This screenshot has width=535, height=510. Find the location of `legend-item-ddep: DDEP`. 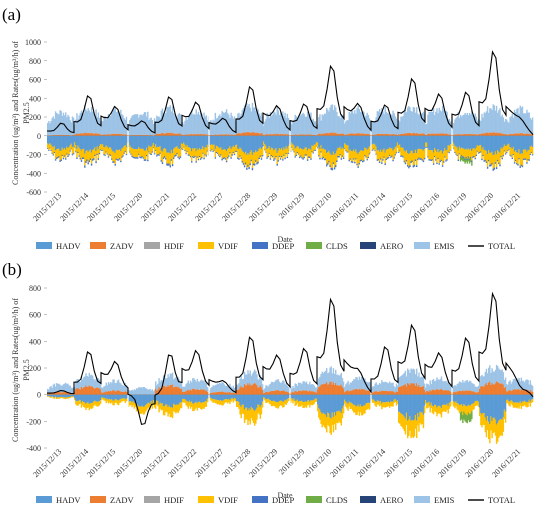

legend-item-ddep: DDEP is located at coordinates (273, 246).